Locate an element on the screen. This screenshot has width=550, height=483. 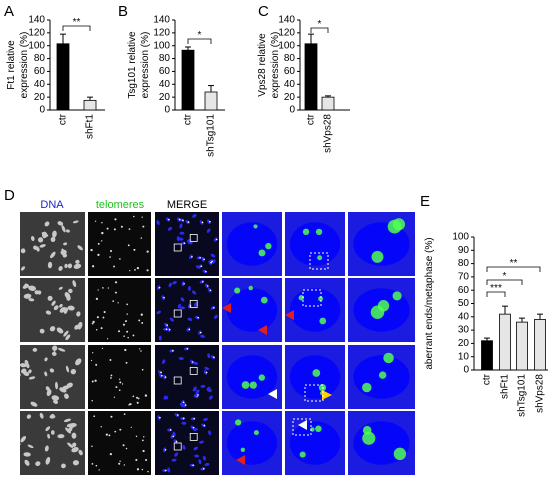
panel-letter: A is located at coordinates (9, 11).